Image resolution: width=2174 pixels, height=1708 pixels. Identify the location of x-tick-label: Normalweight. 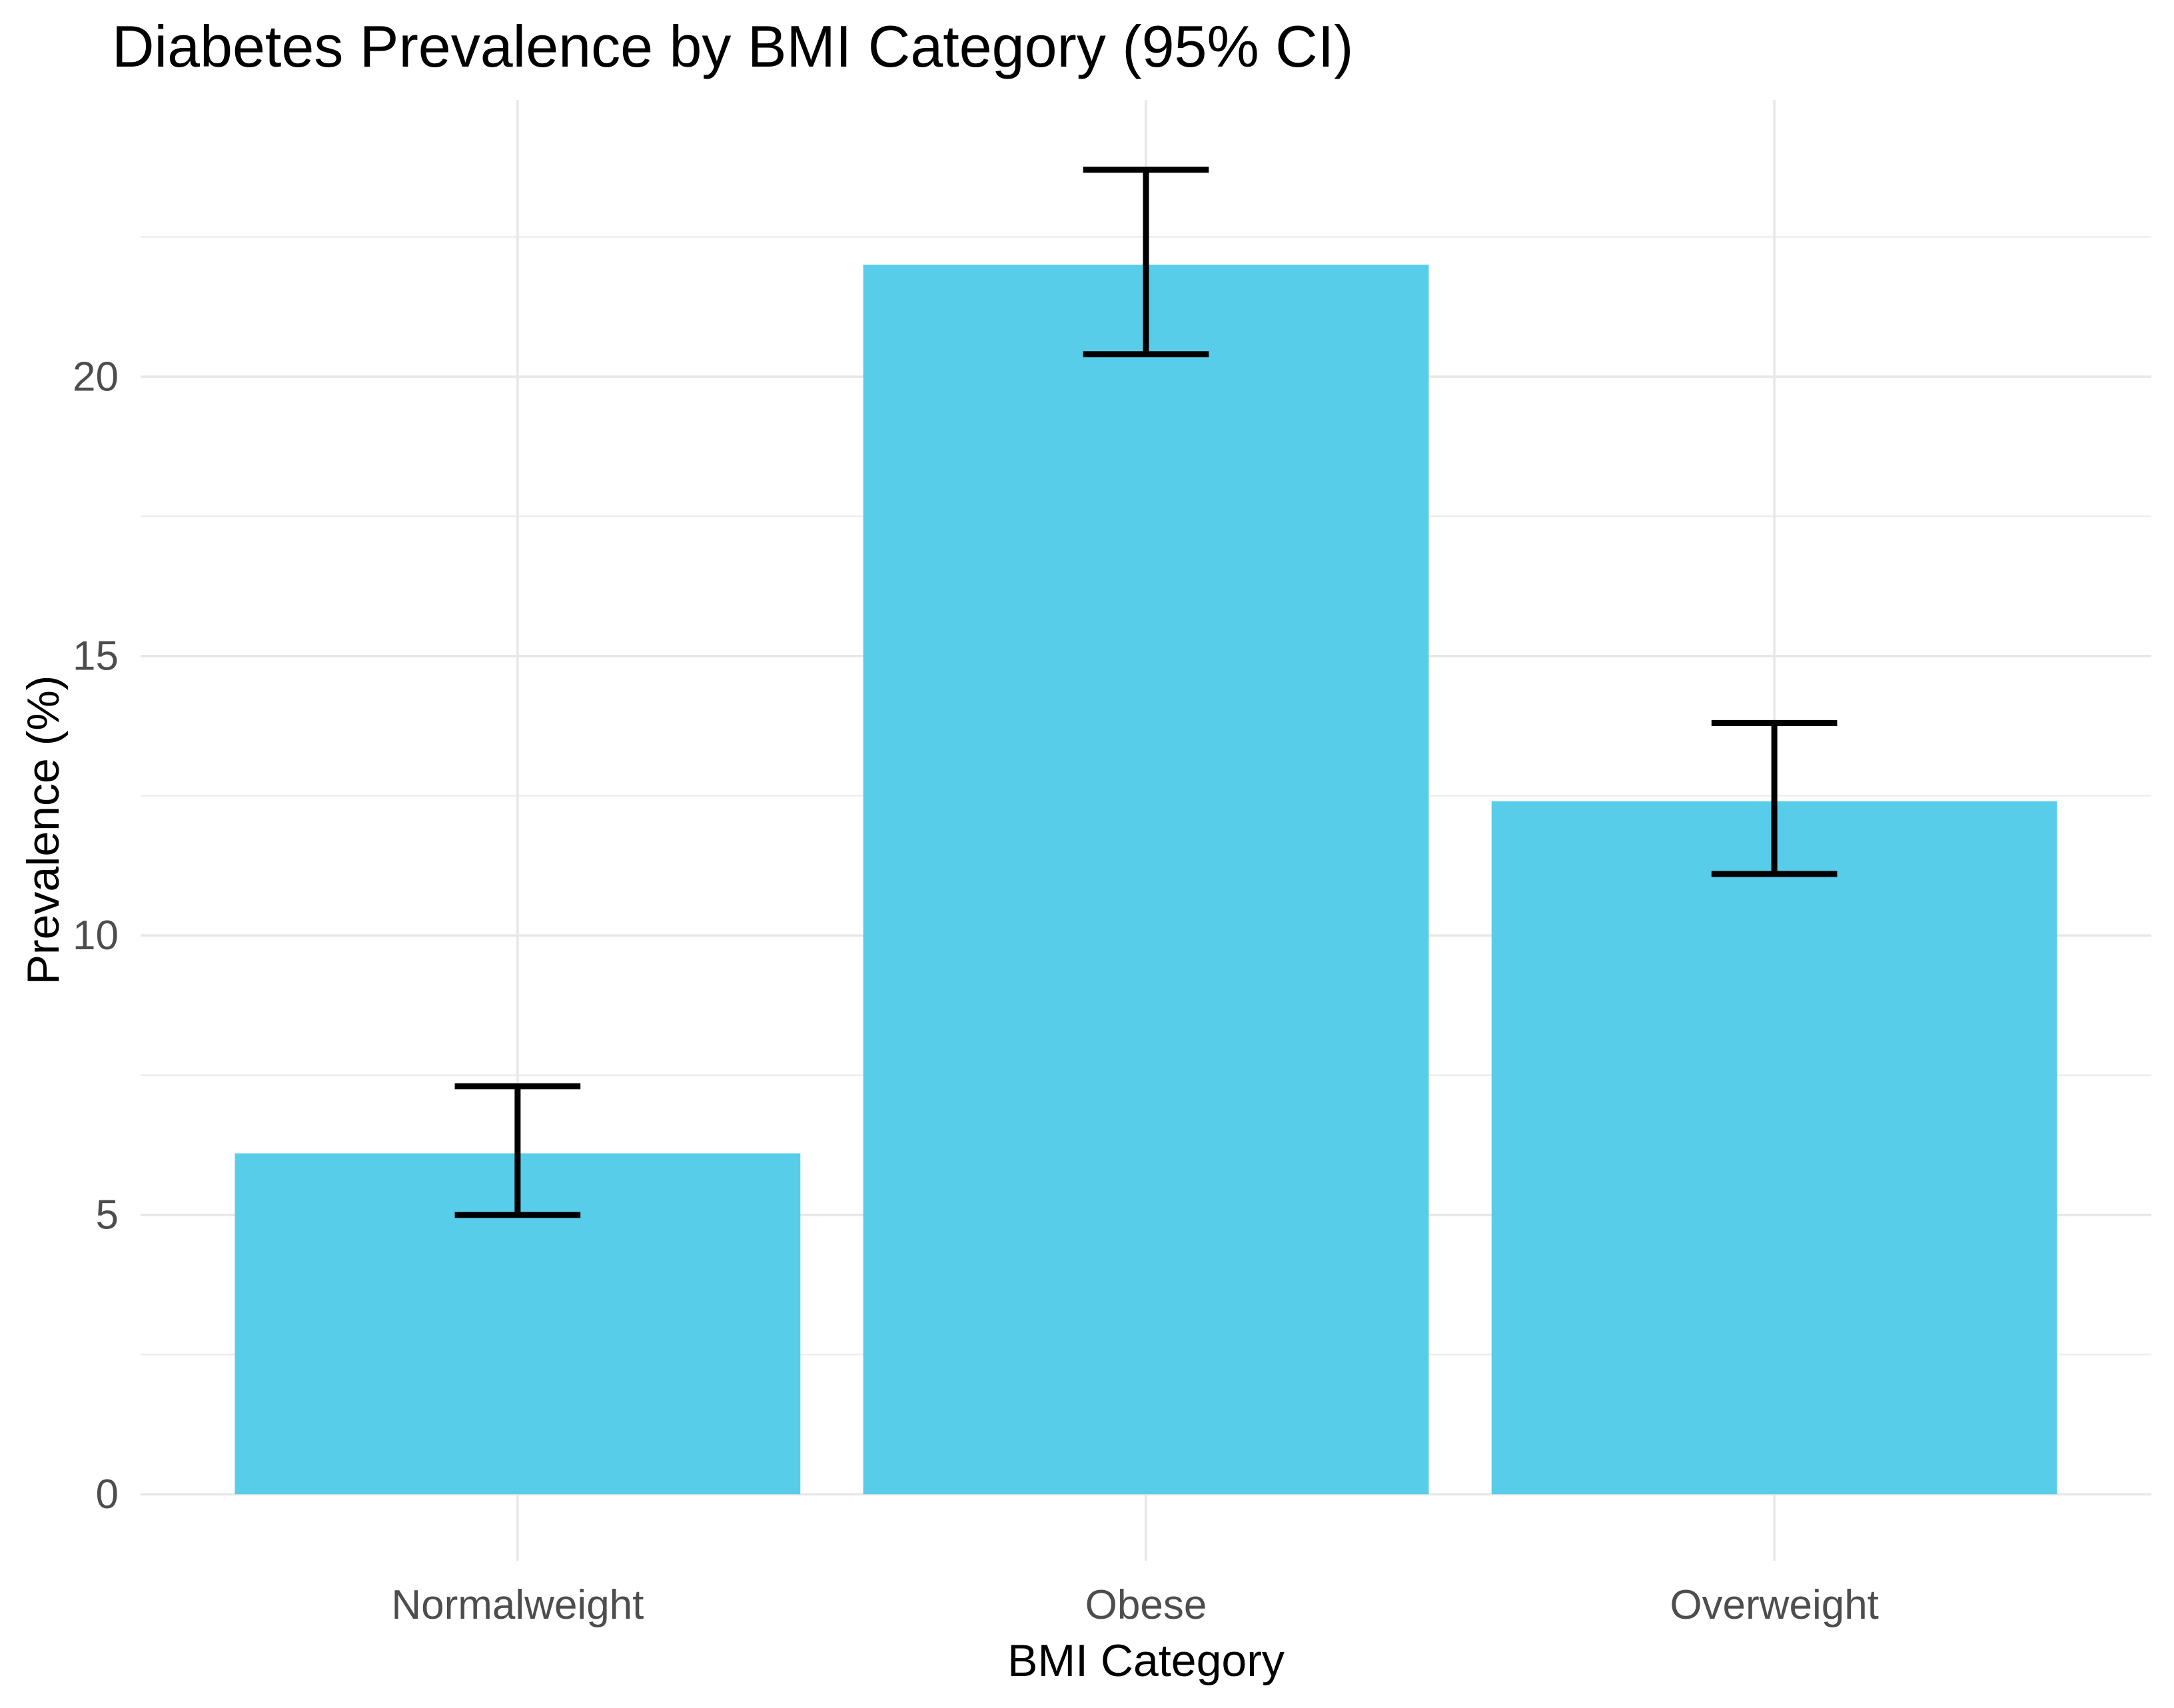
(517, 1605).